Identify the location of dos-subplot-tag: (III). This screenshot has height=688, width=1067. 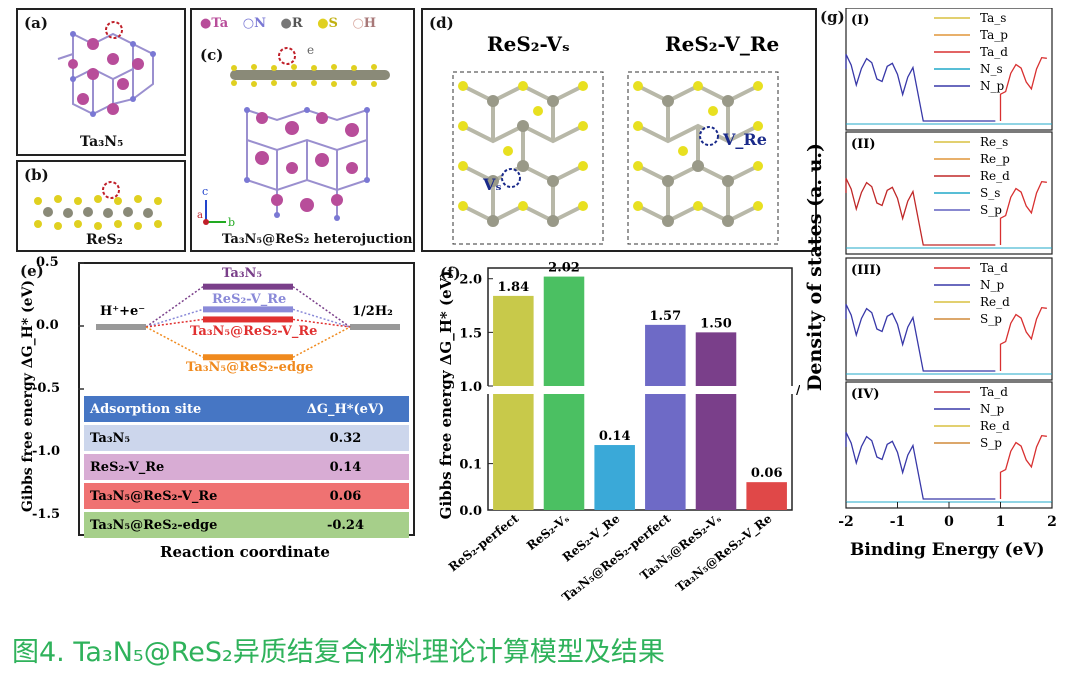
(866, 270).